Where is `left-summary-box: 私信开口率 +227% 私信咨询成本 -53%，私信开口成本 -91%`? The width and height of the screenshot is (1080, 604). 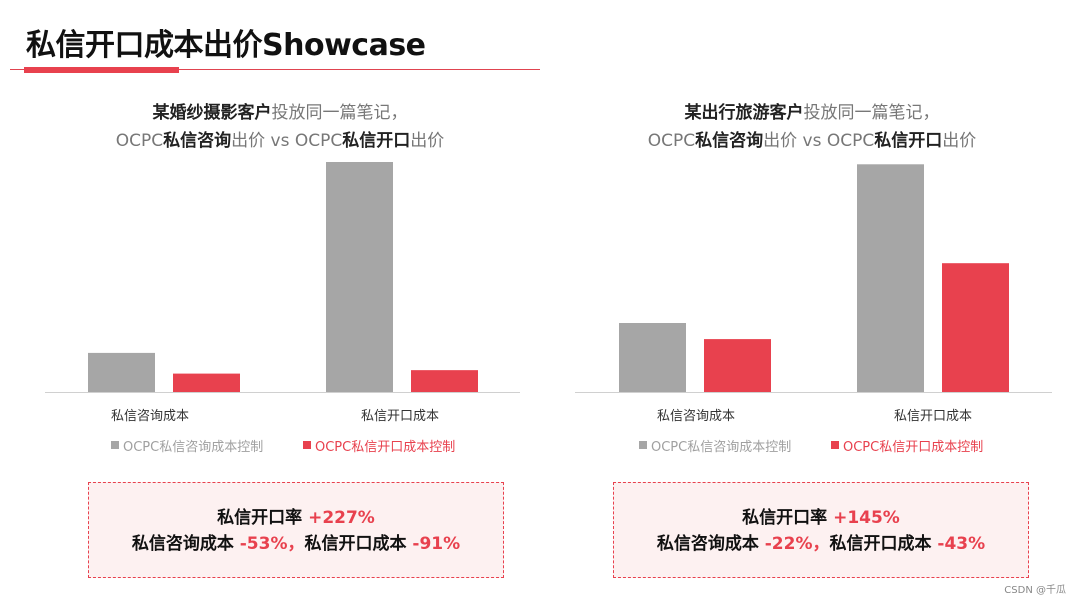
left-summary-box: 私信开口率 +227% 私信咨询成本 -53%，私信开口成本 -91% is located at coordinates (296, 530).